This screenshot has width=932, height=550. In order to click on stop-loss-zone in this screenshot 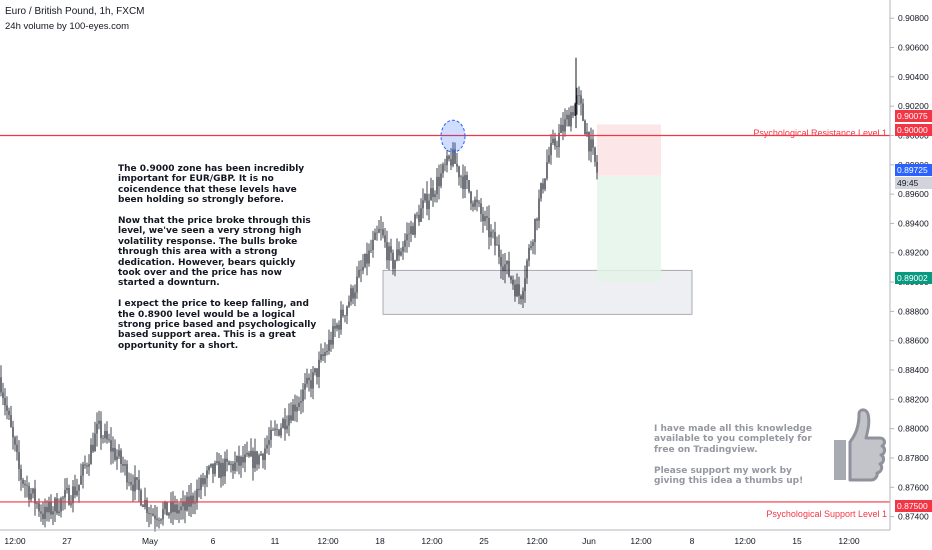, I will do `click(629, 150)`.